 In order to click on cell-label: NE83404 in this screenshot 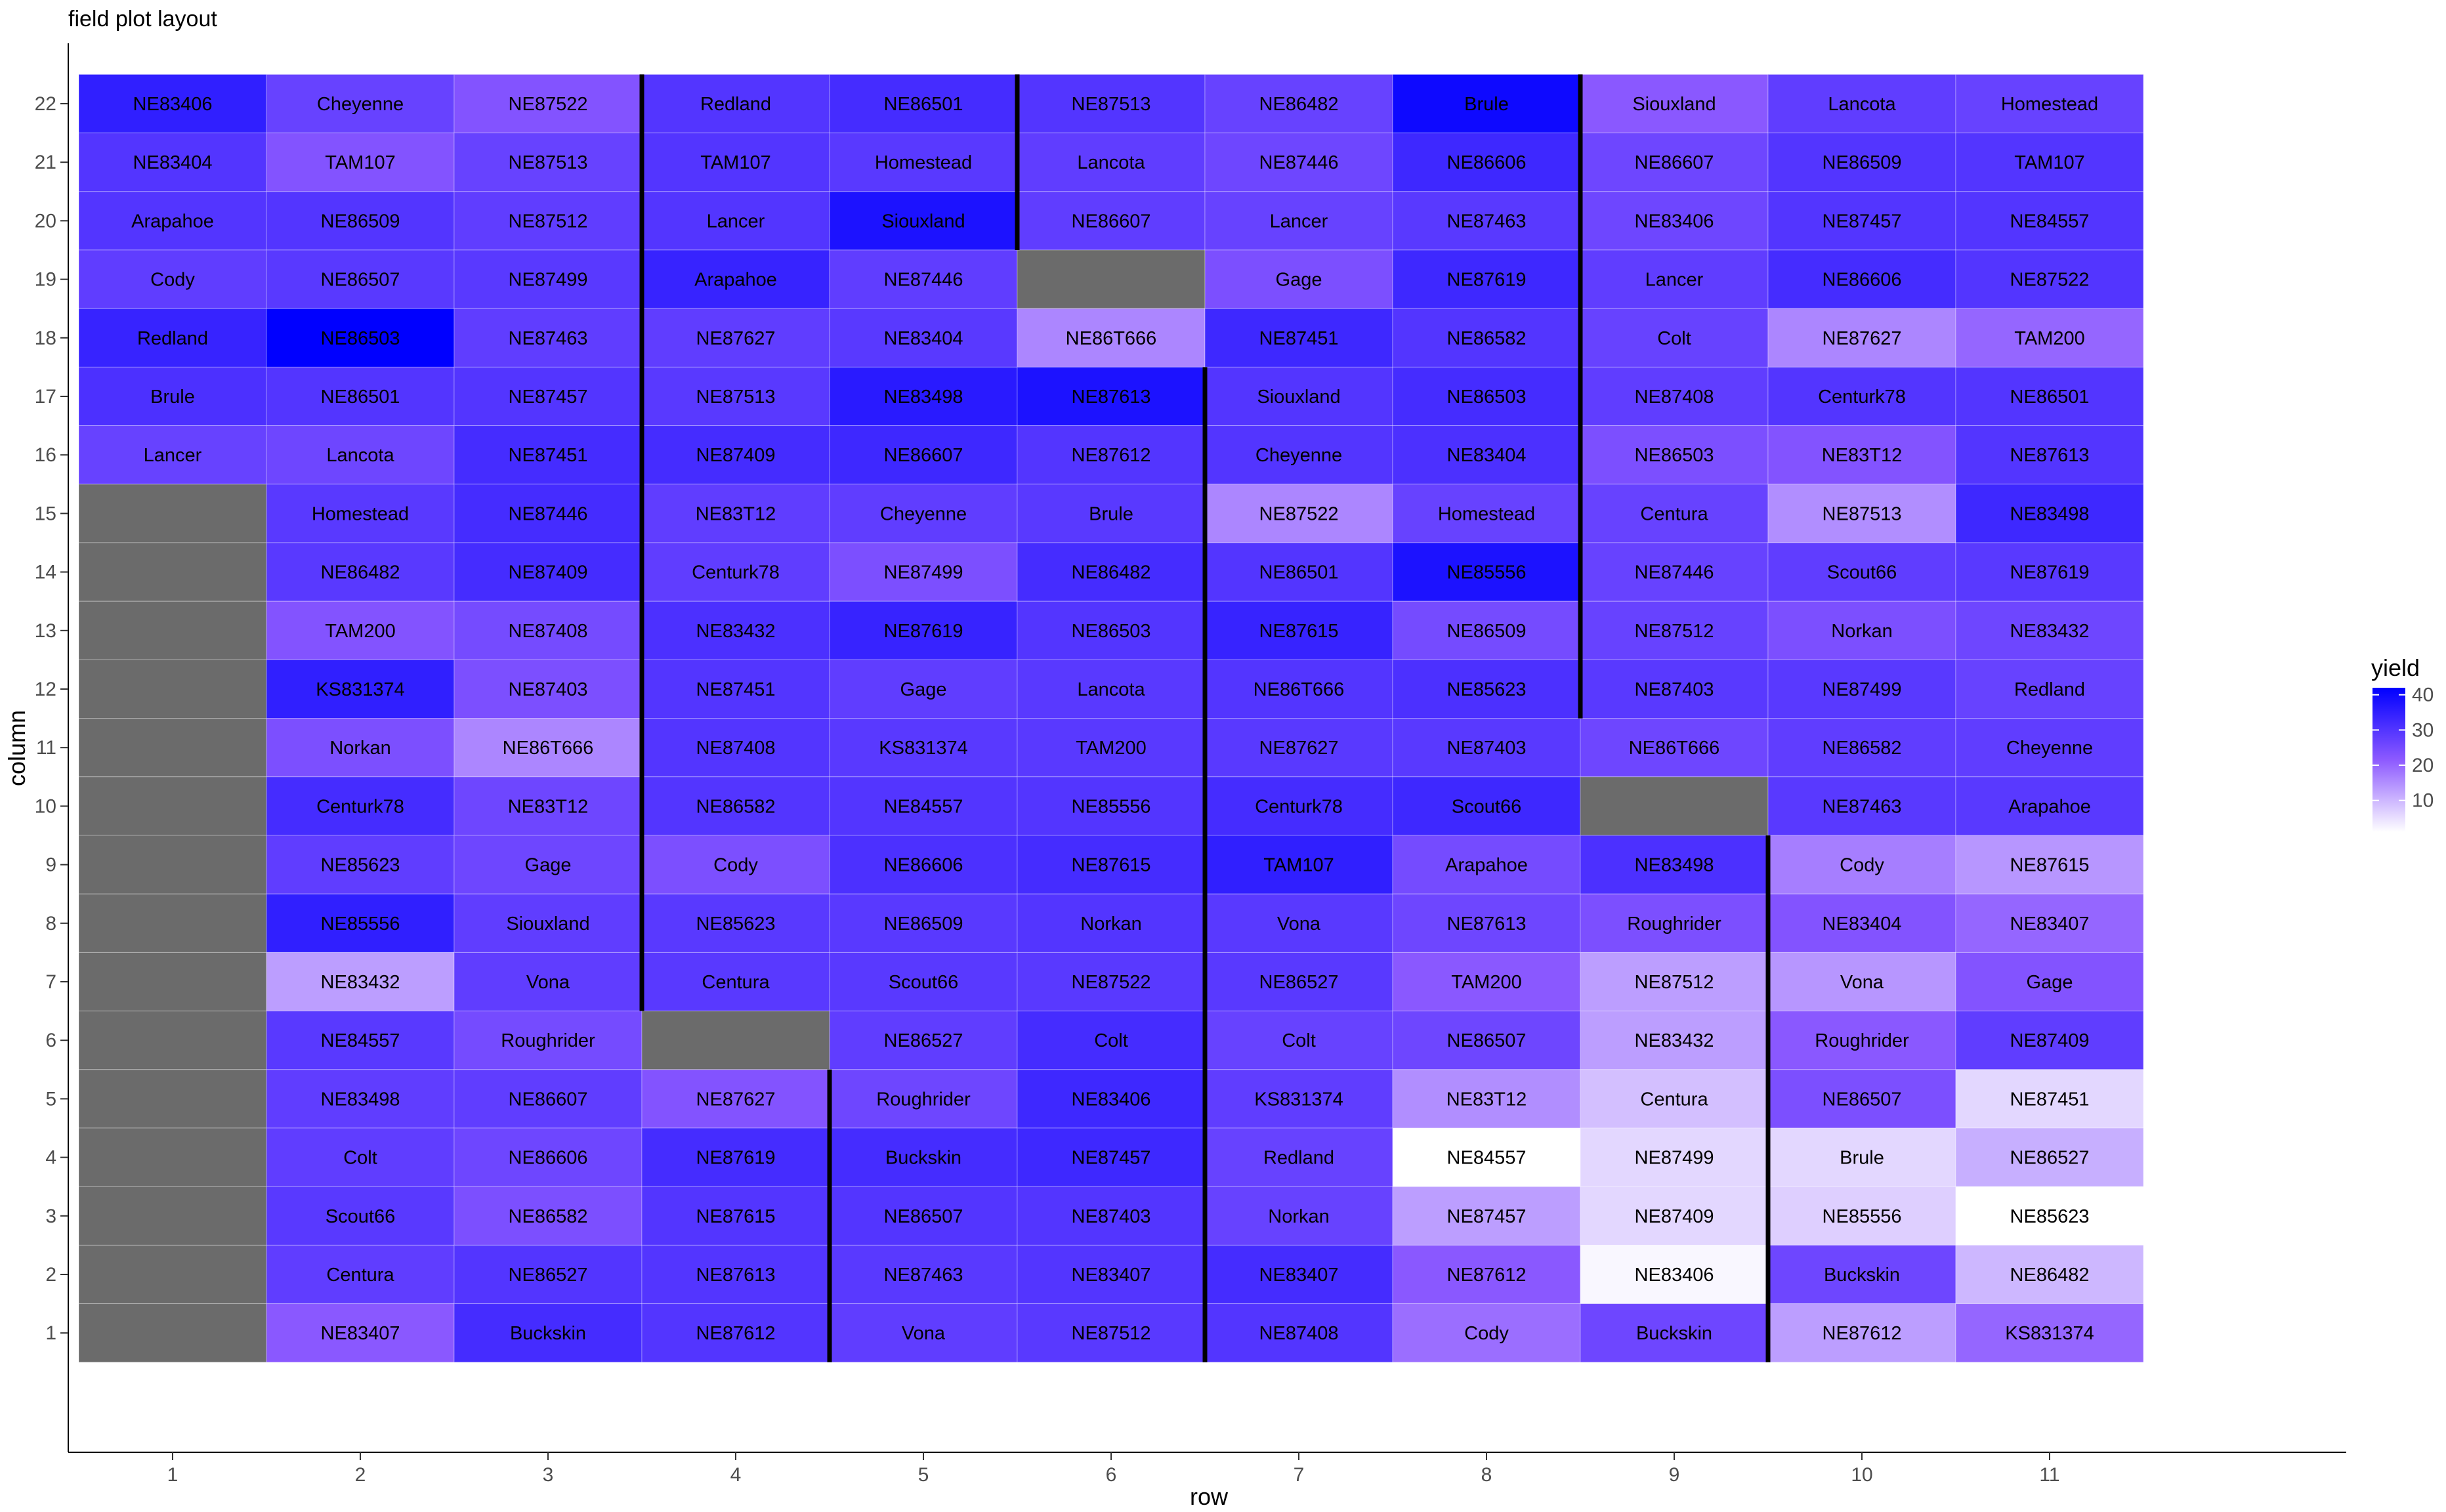, I will do `click(173, 162)`.